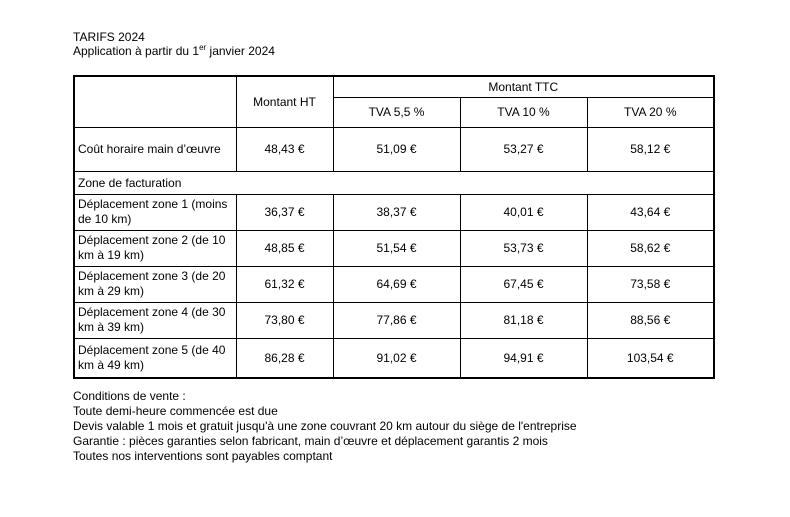 The height and width of the screenshot is (517, 790). I want to click on document-subtitle: Application à partir du 1er janvier 2024, so click(174, 51).